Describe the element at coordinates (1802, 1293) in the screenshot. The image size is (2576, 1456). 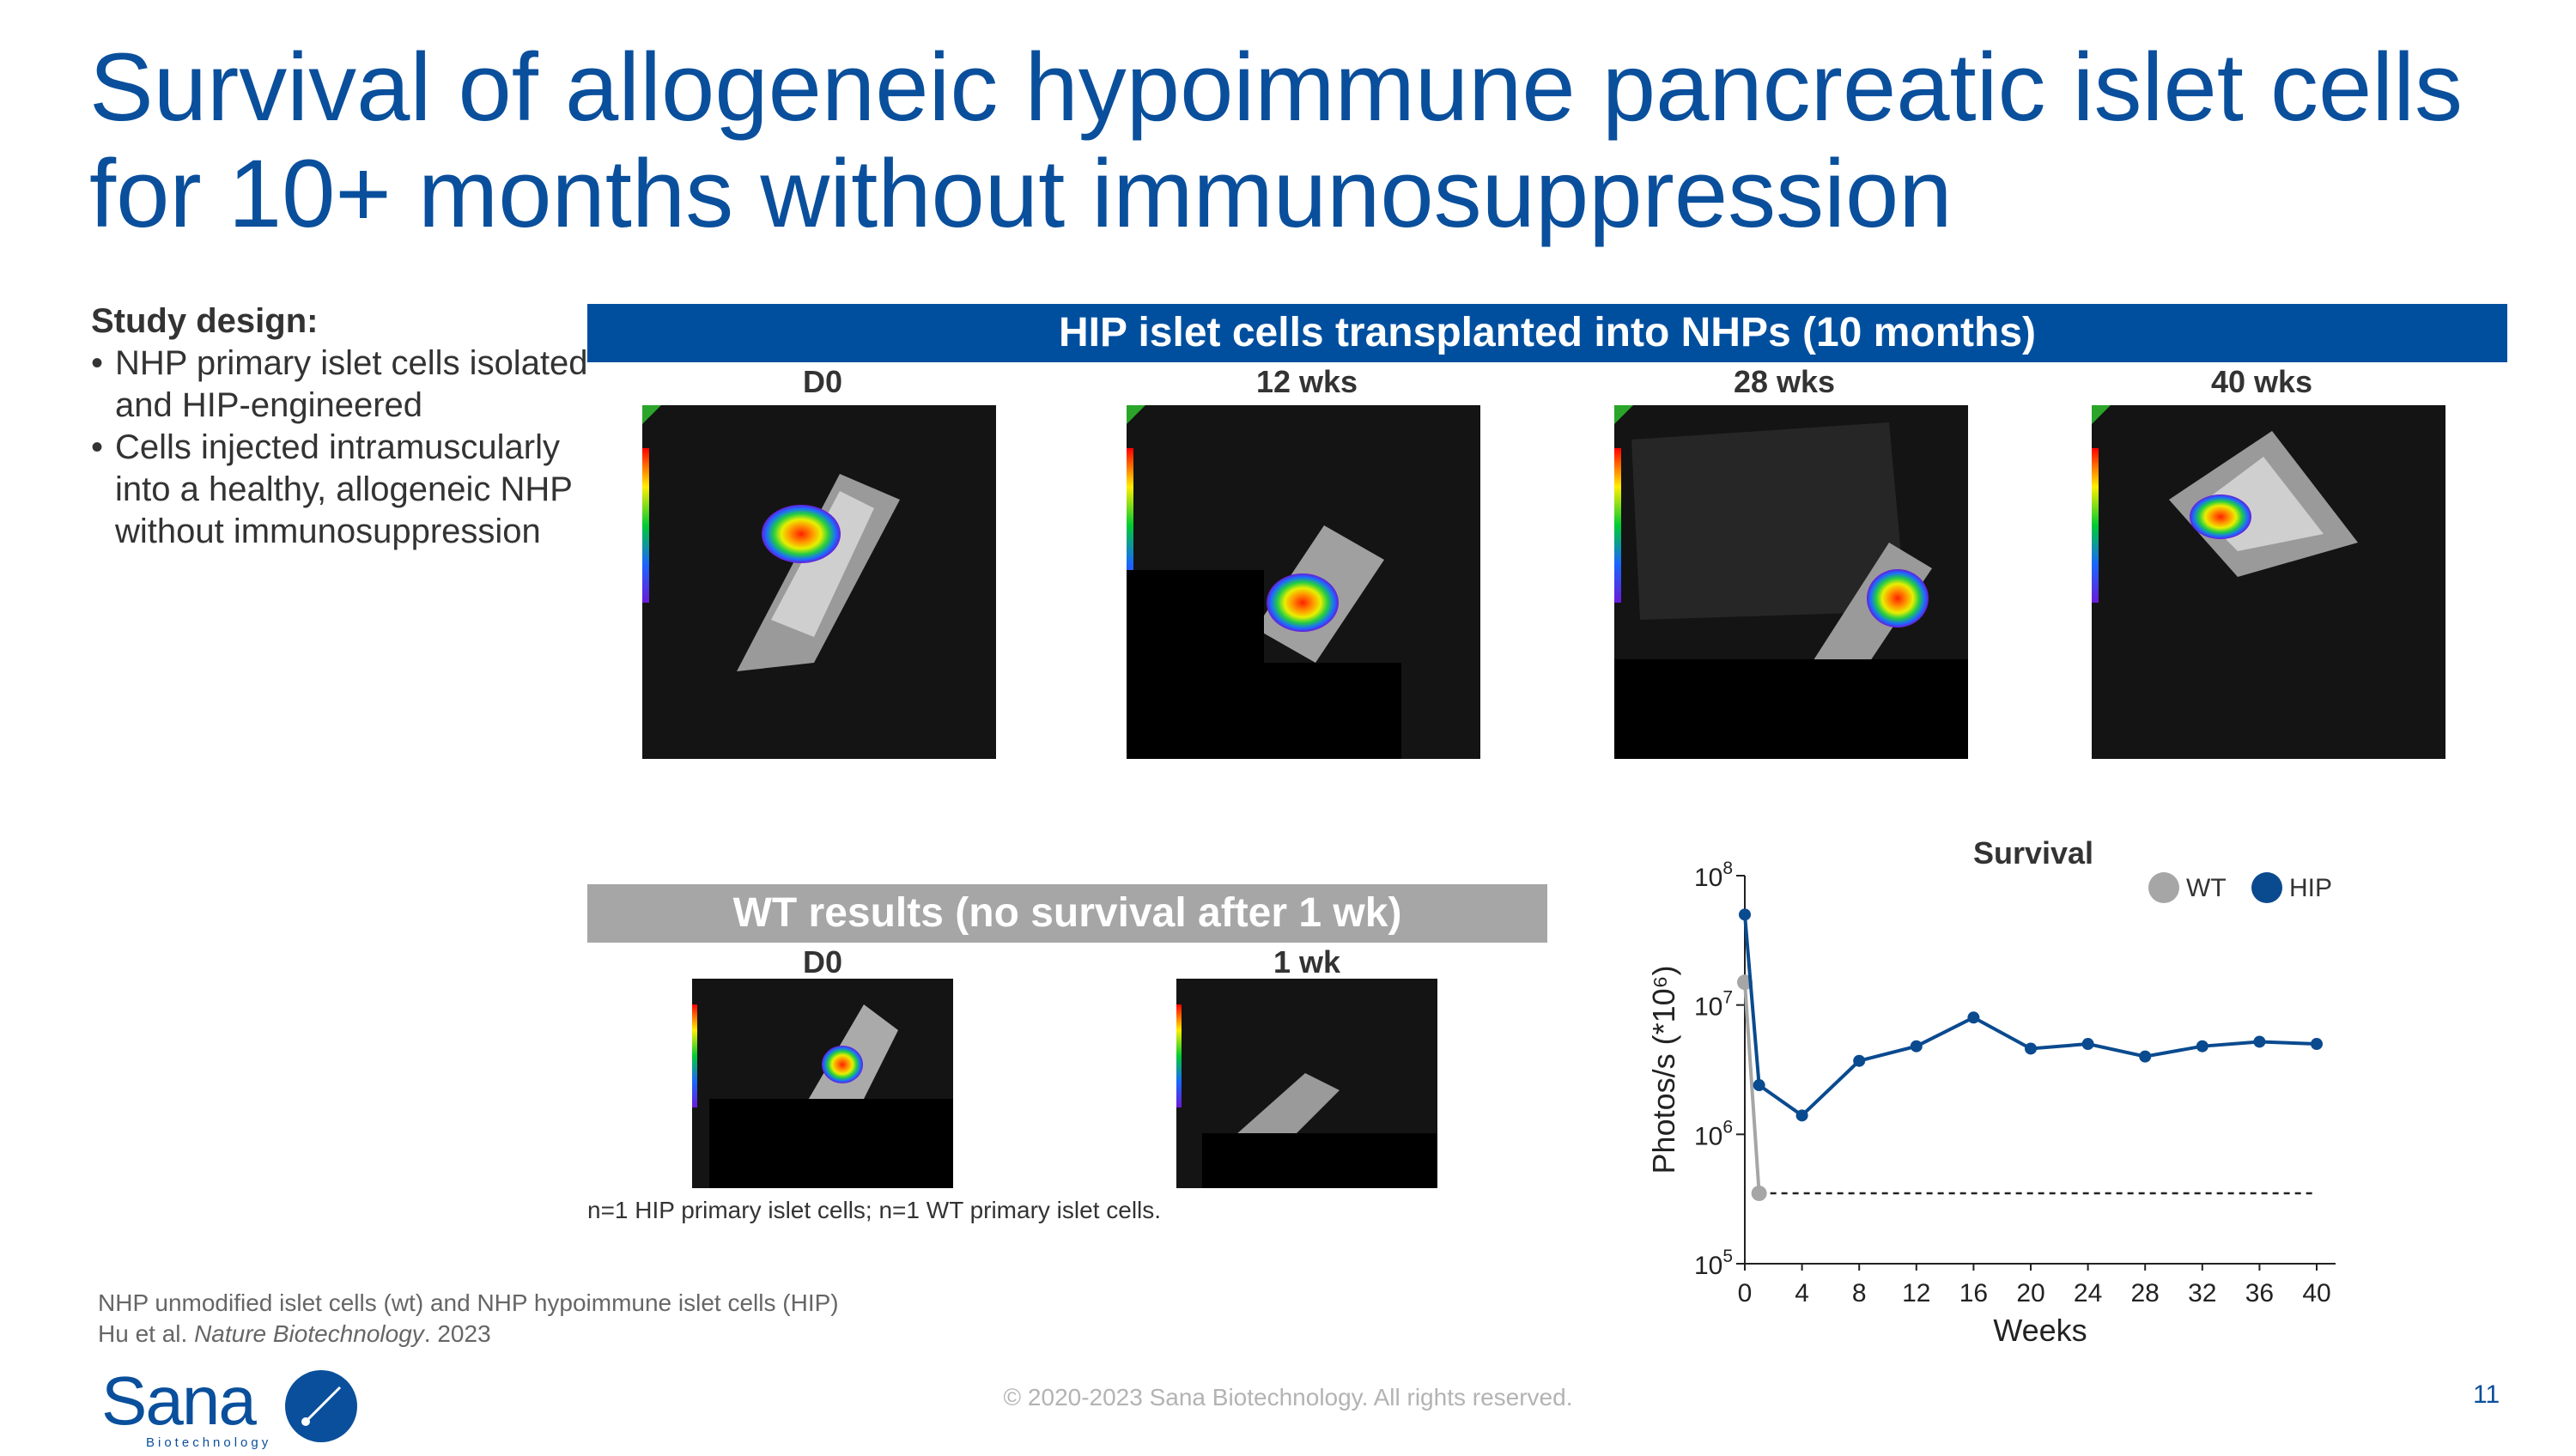
I see `x-tick-label: 4` at that location.